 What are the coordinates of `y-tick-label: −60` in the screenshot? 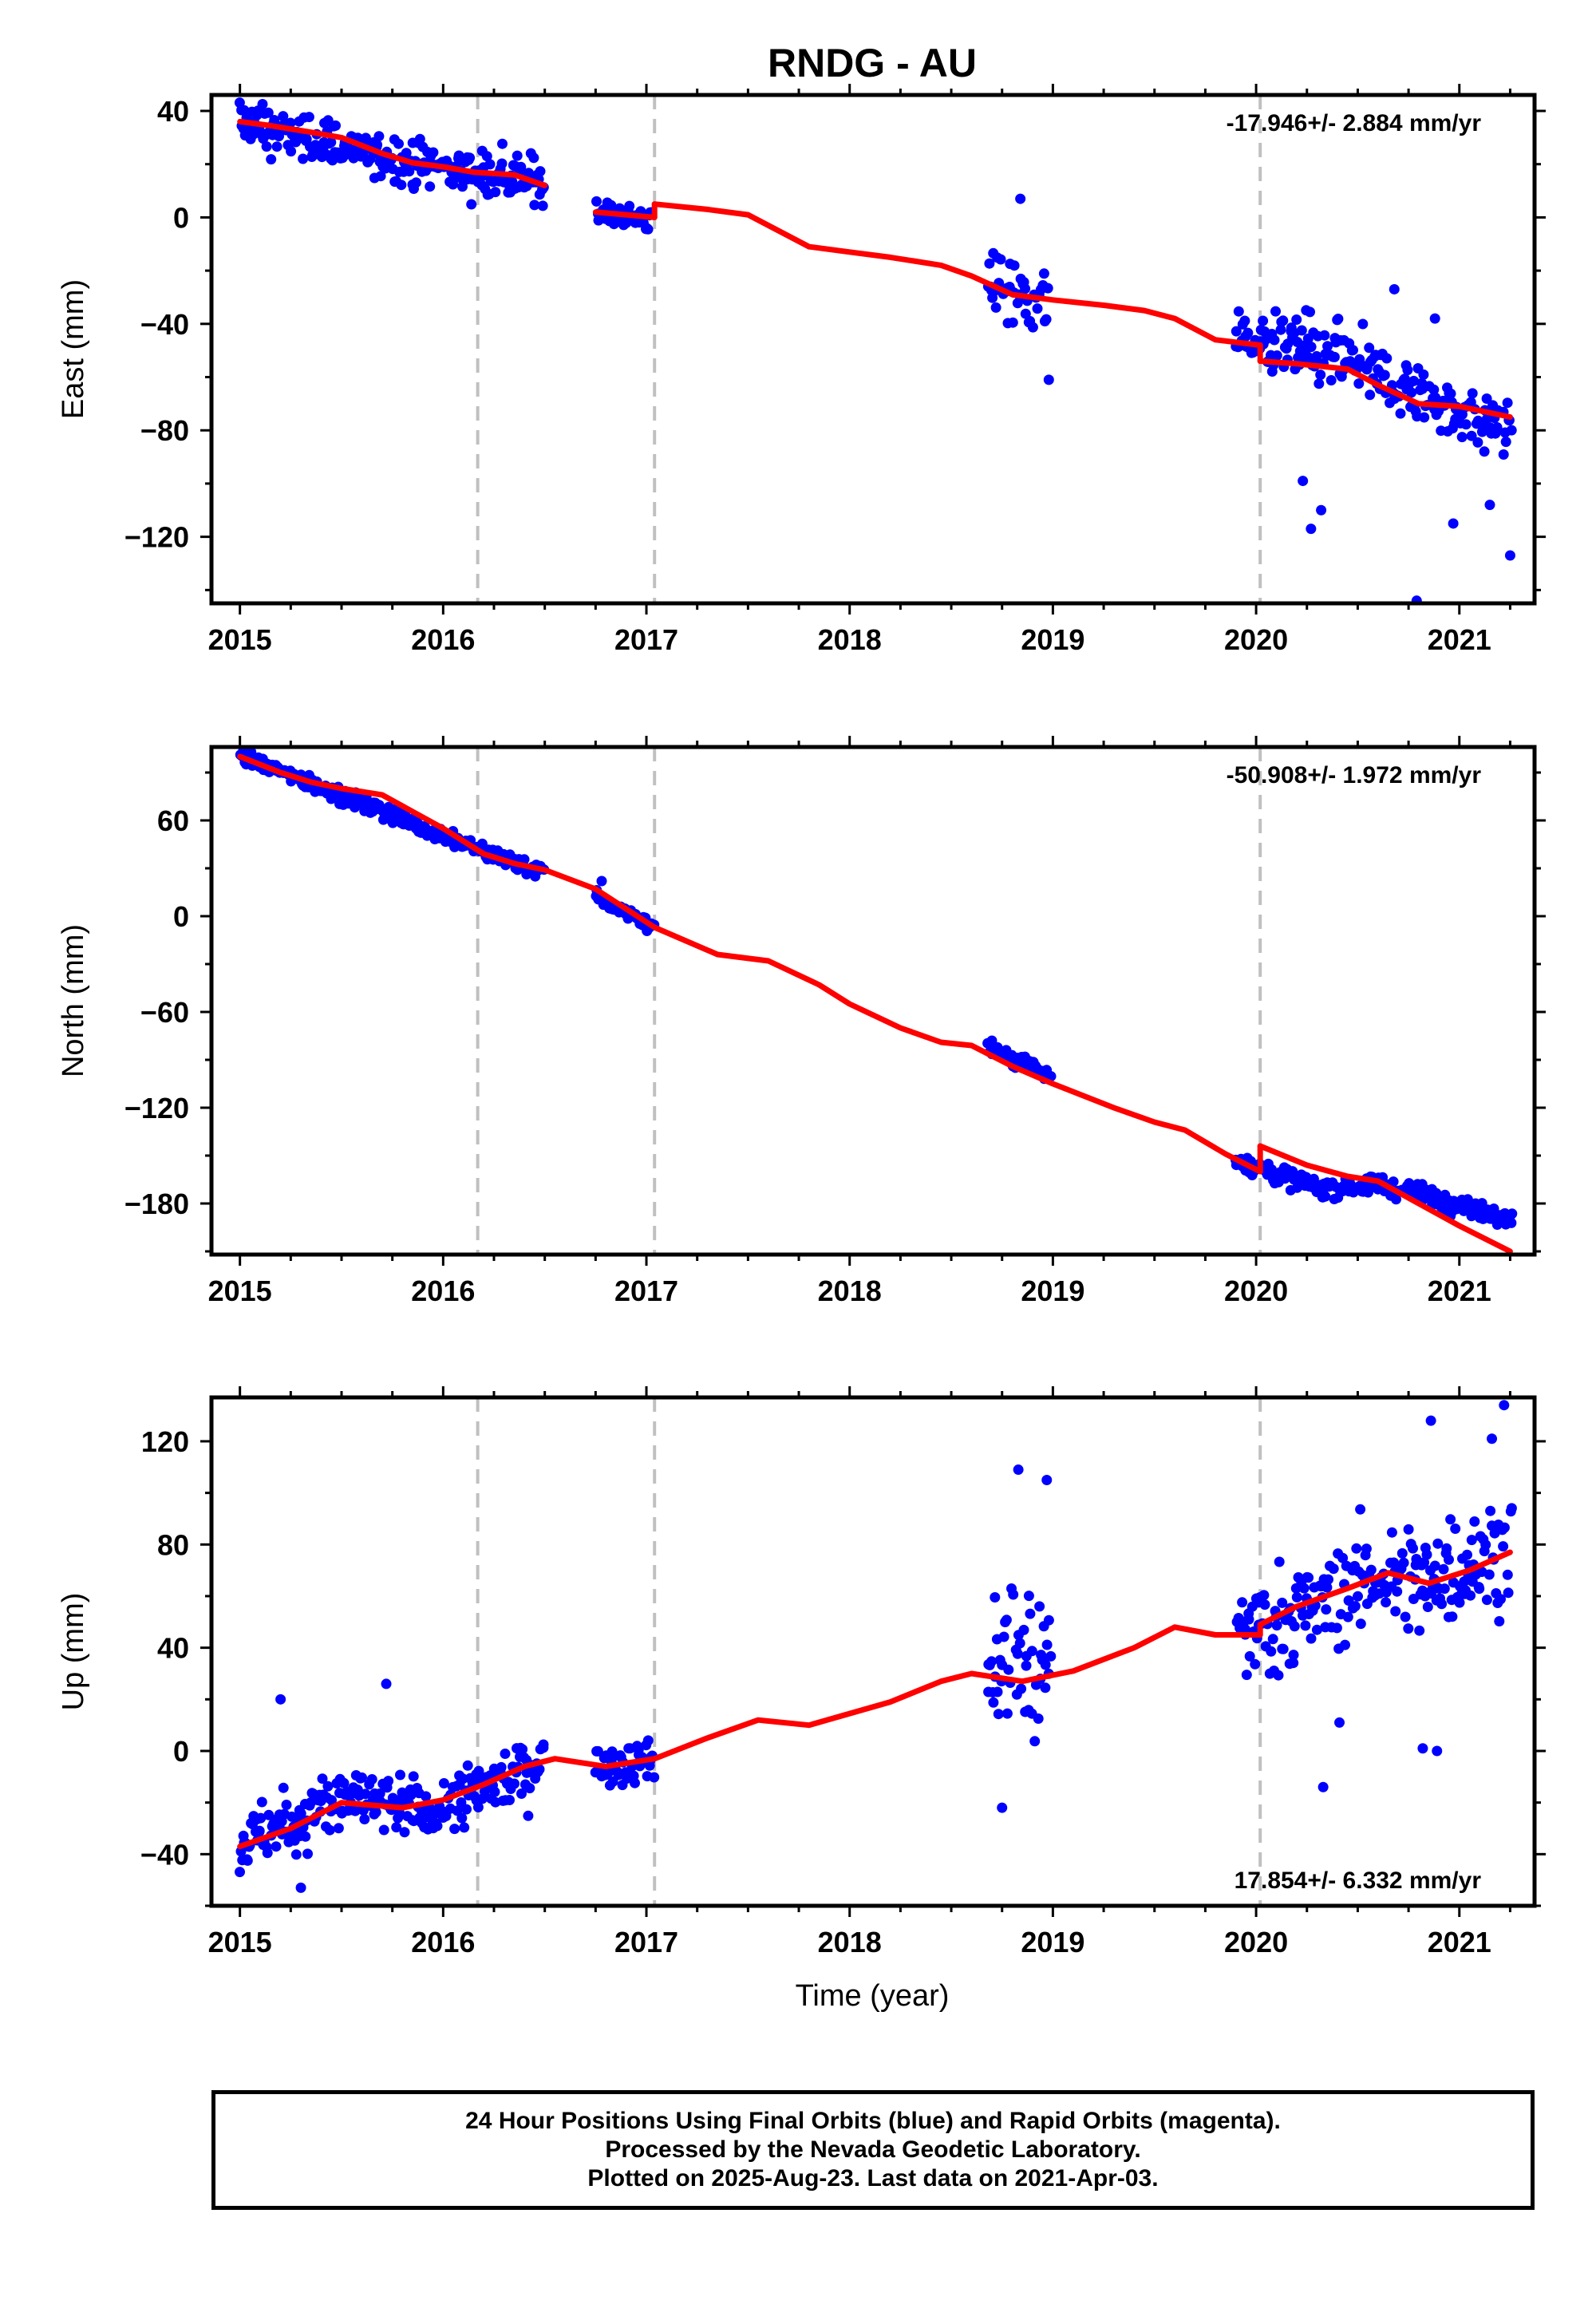 It's located at (164, 1013).